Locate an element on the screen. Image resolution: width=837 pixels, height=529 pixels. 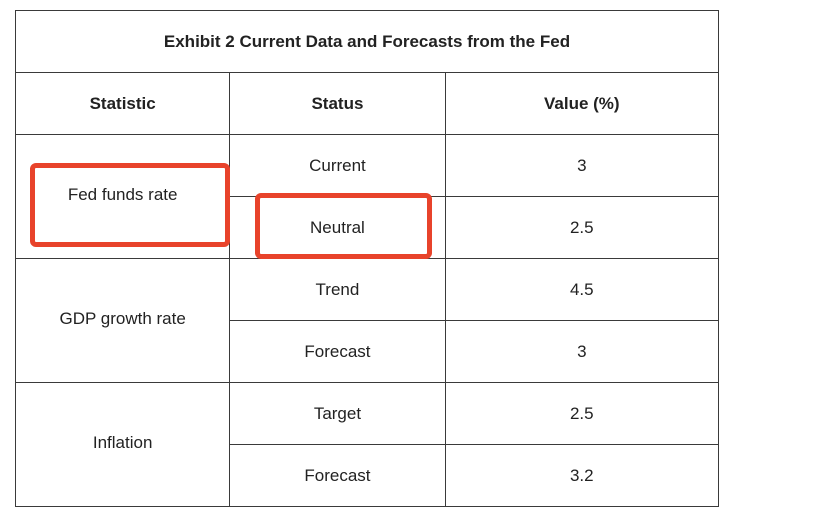
header-value: Value (%) is located at coordinates (582, 103).